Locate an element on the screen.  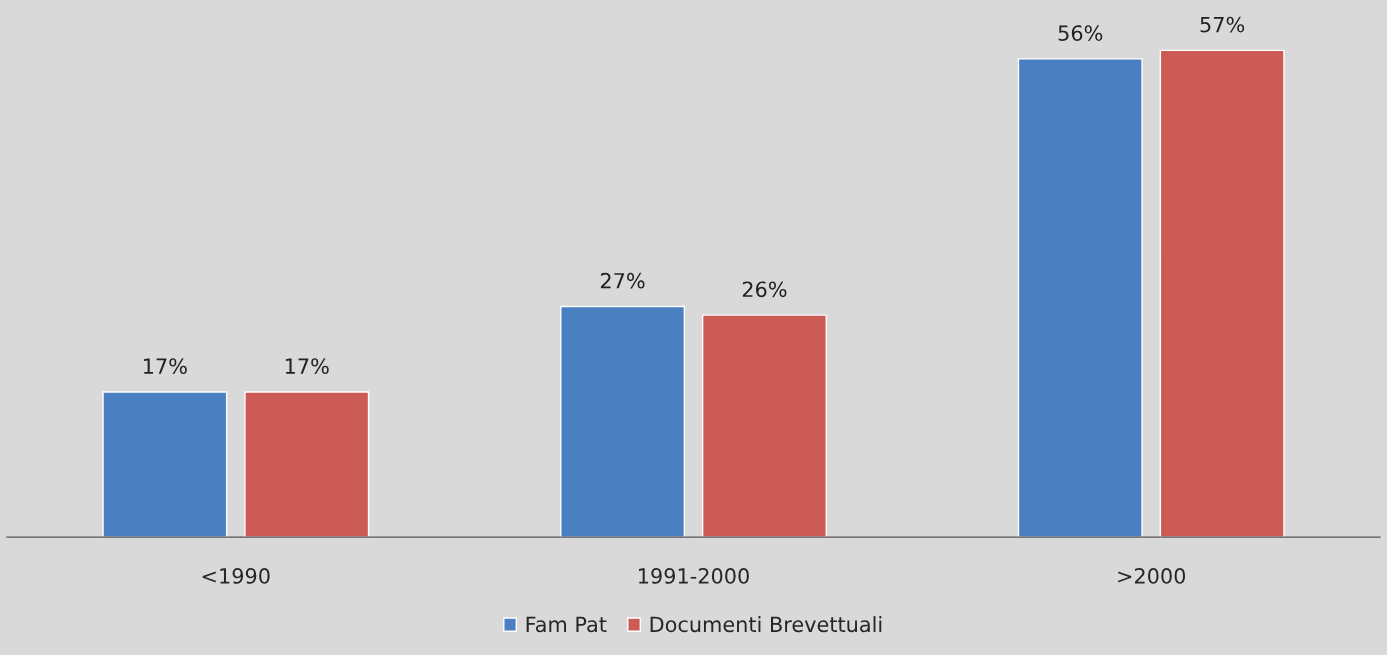
data-label: 26% is located at coordinates (764, 289).